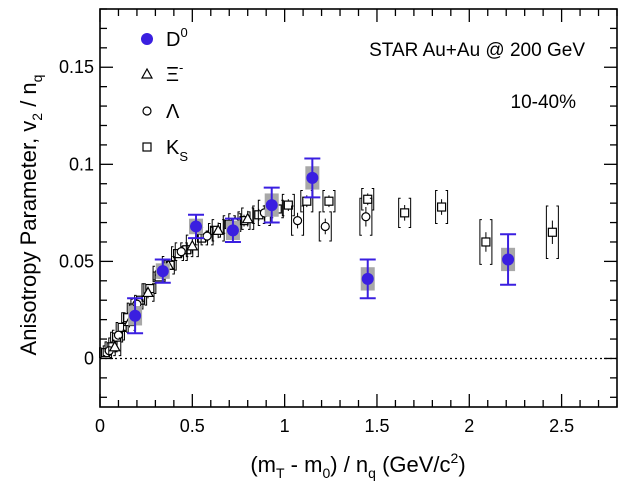 This screenshot has width=630, height=486. What do you see at coordinates (100, 426) in the screenshot?
I see `x-tick-label: 0` at bounding box center [100, 426].